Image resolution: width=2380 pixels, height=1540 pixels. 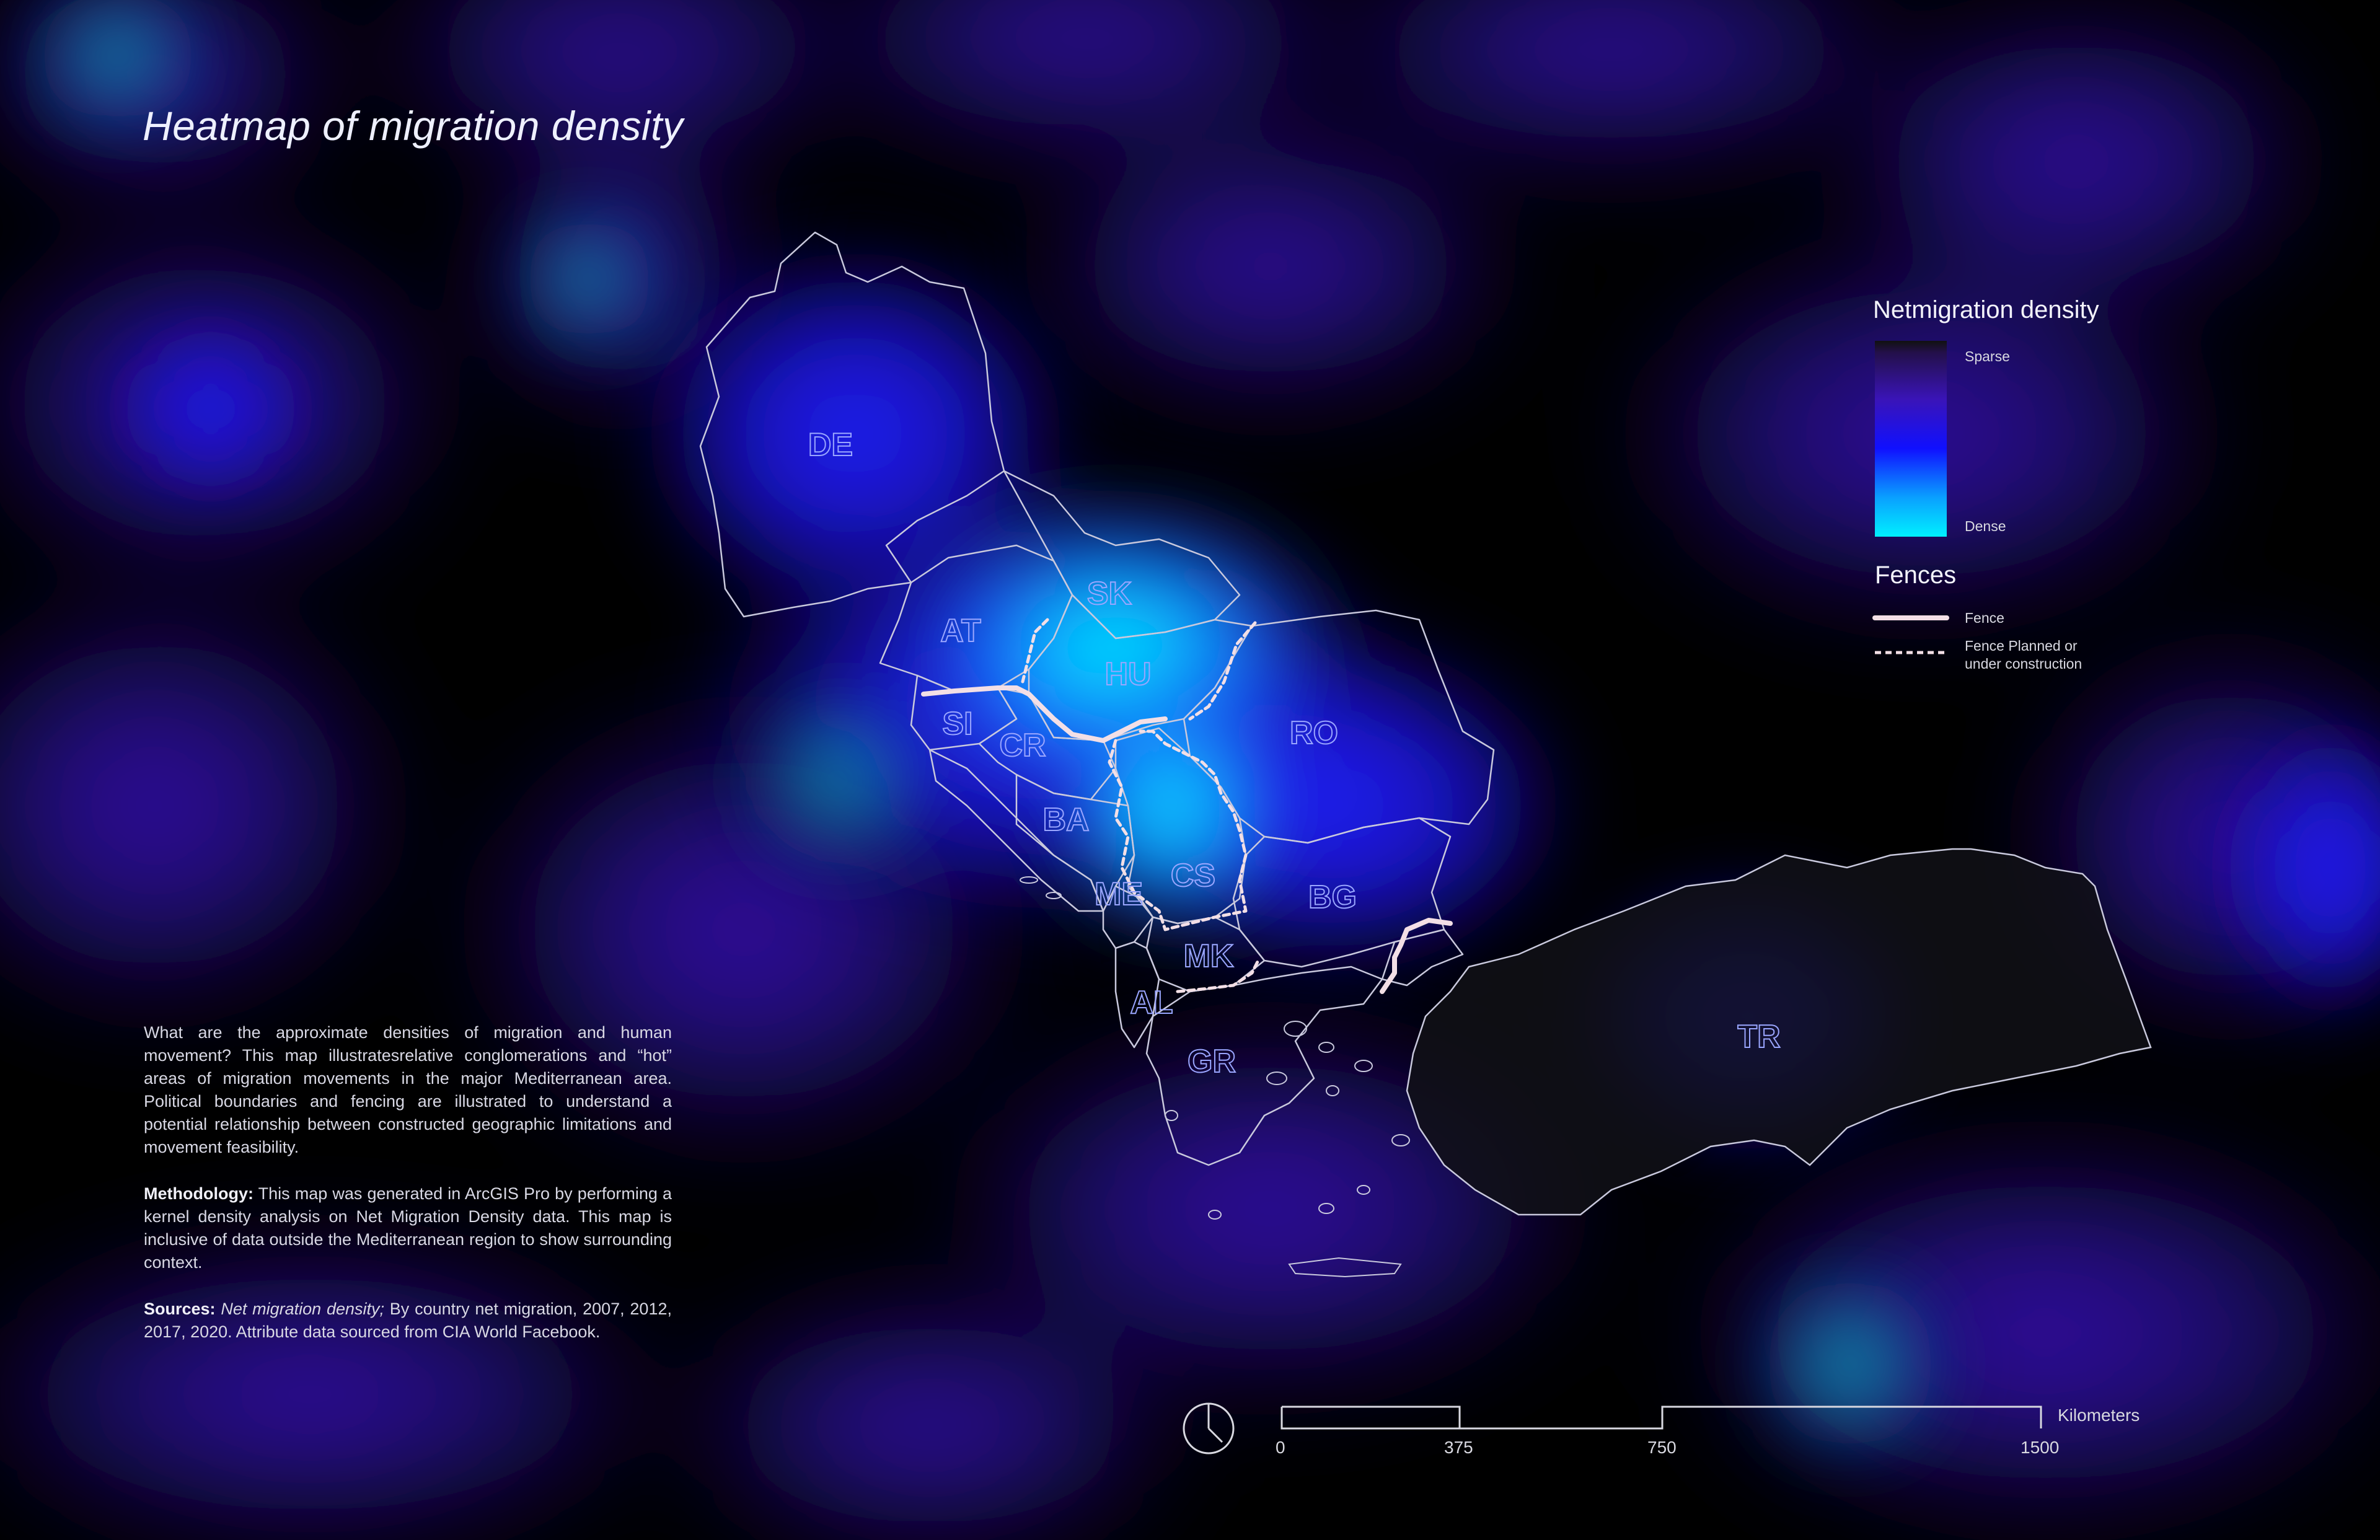 What do you see at coordinates (1109, 594) in the screenshot?
I see `label-sk: SK` at bounding box center [1109, 594].